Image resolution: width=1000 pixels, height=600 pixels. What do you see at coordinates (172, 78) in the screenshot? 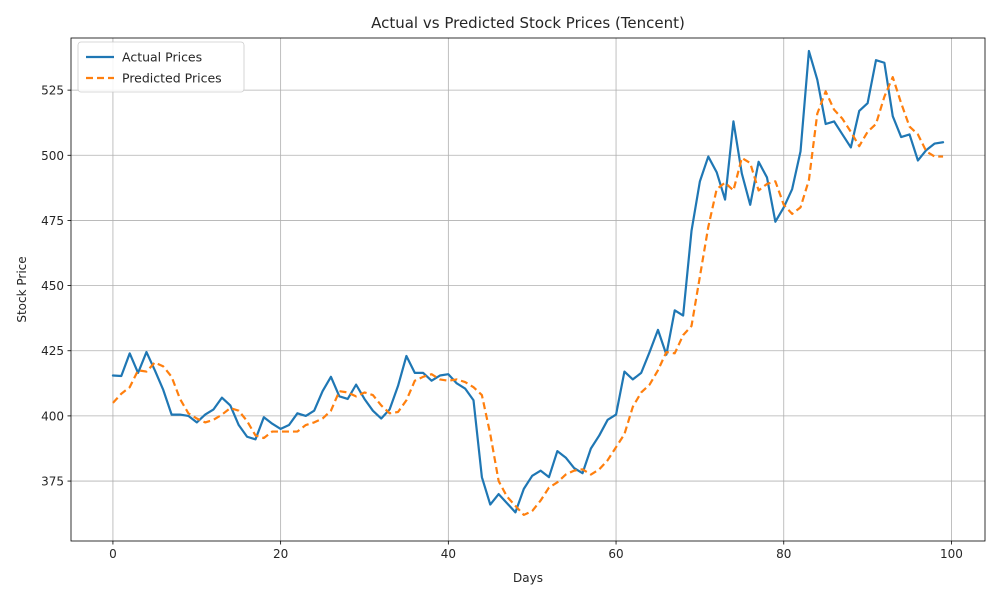
I see `legend-label-predicted: Predicted Prices` at bounding box center [172, 78].